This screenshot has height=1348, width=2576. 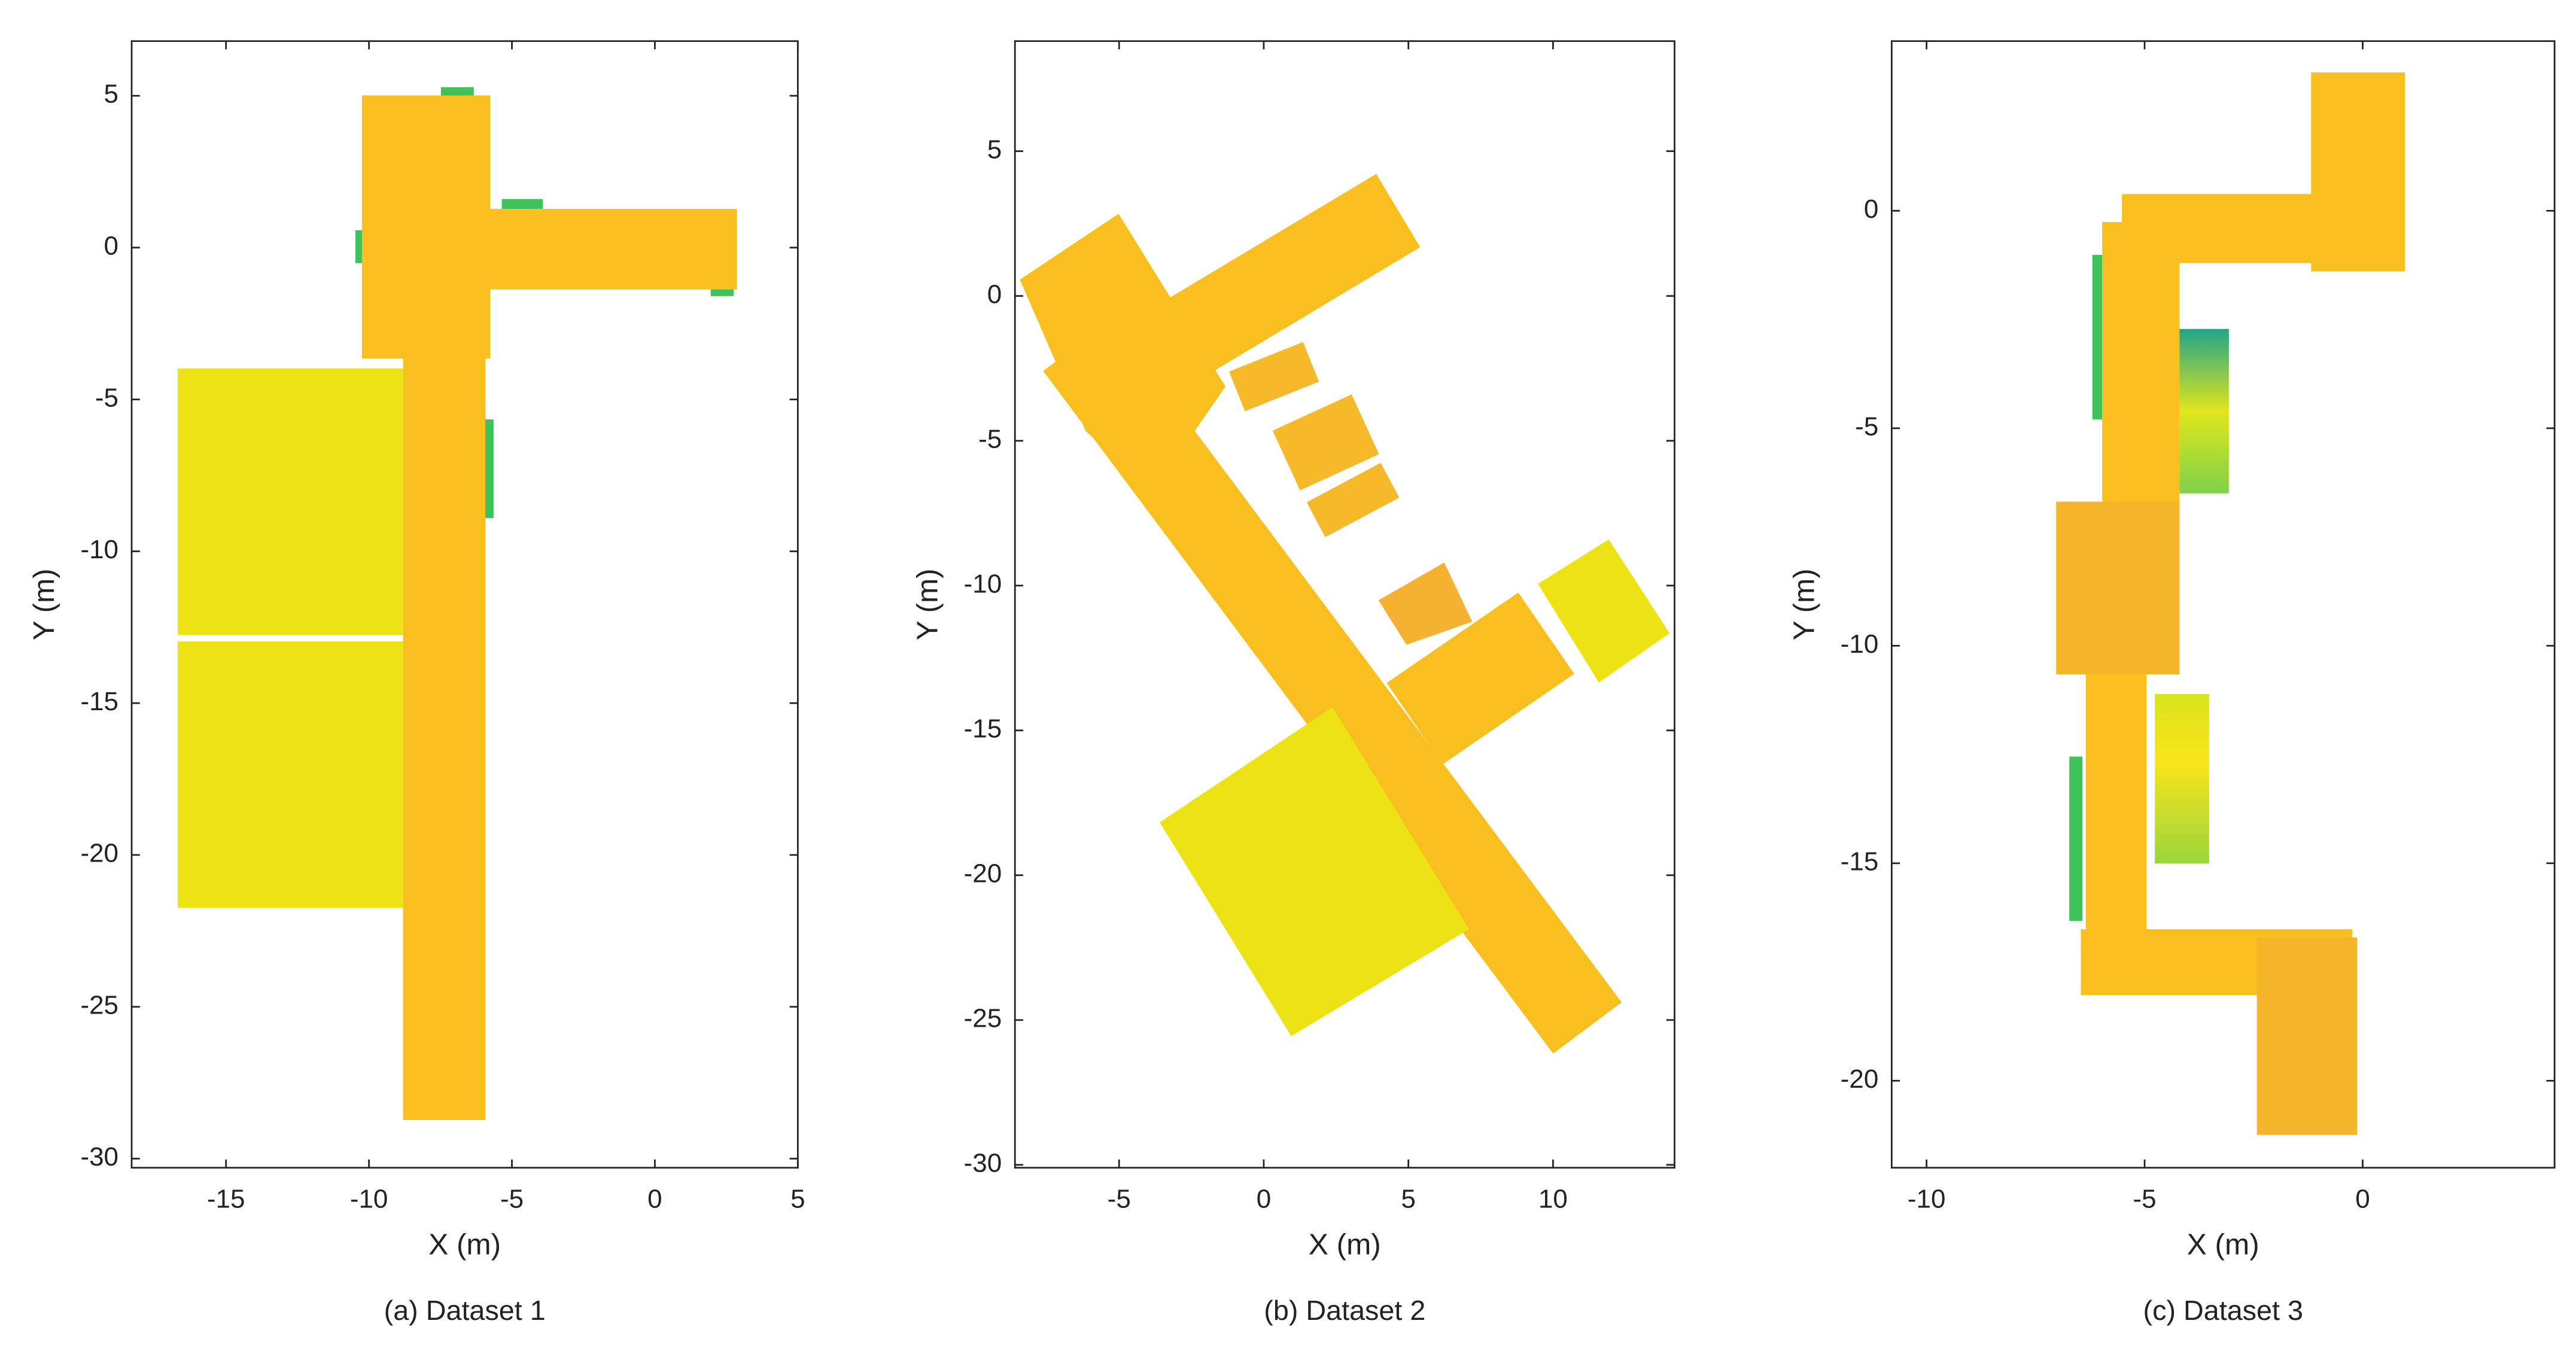 What do you see at coordinates (2230, 603) in the screenshot?
I see `floorplan-c` at bounding box center [2230, 603].